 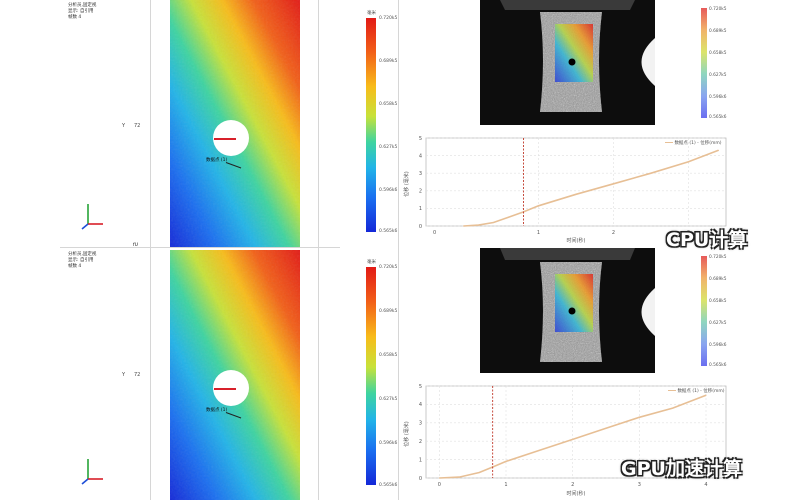 What do you see at coordinates (388, 311) in the screenshot?
I see `colorbar-tick: 0.689k5` at bounding box center [388, 311].